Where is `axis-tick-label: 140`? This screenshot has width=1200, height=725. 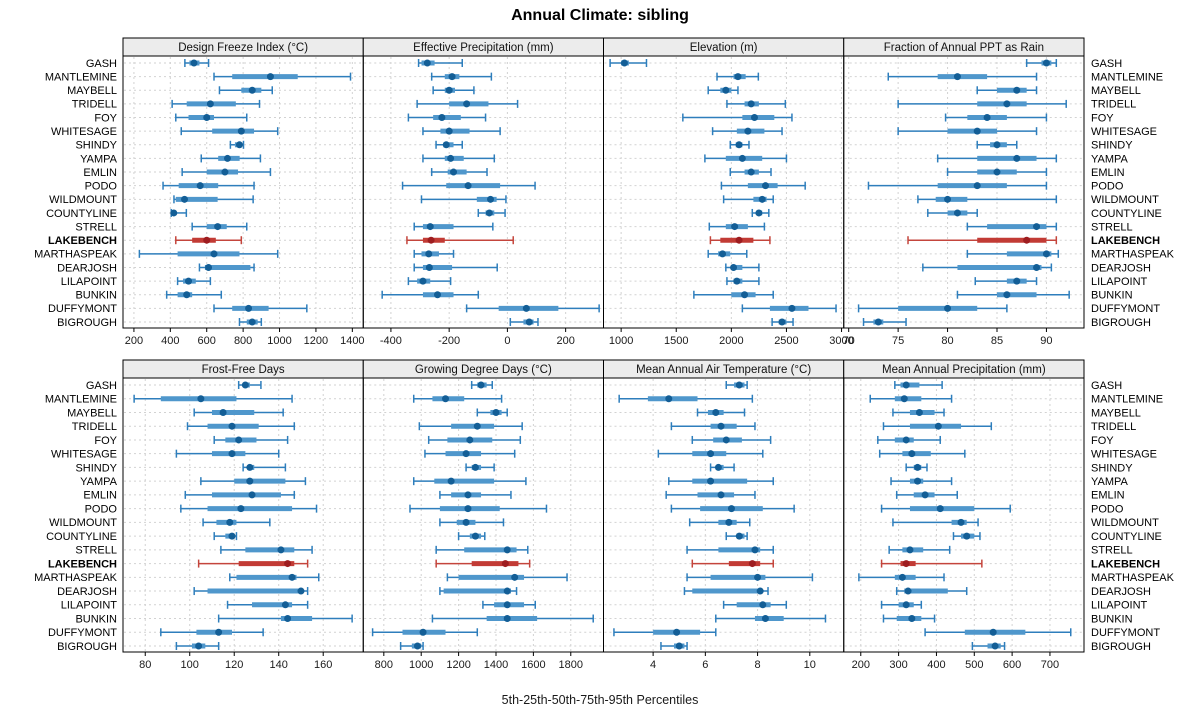
axis-tick-label: 140 is located at coordinates (279, 665).